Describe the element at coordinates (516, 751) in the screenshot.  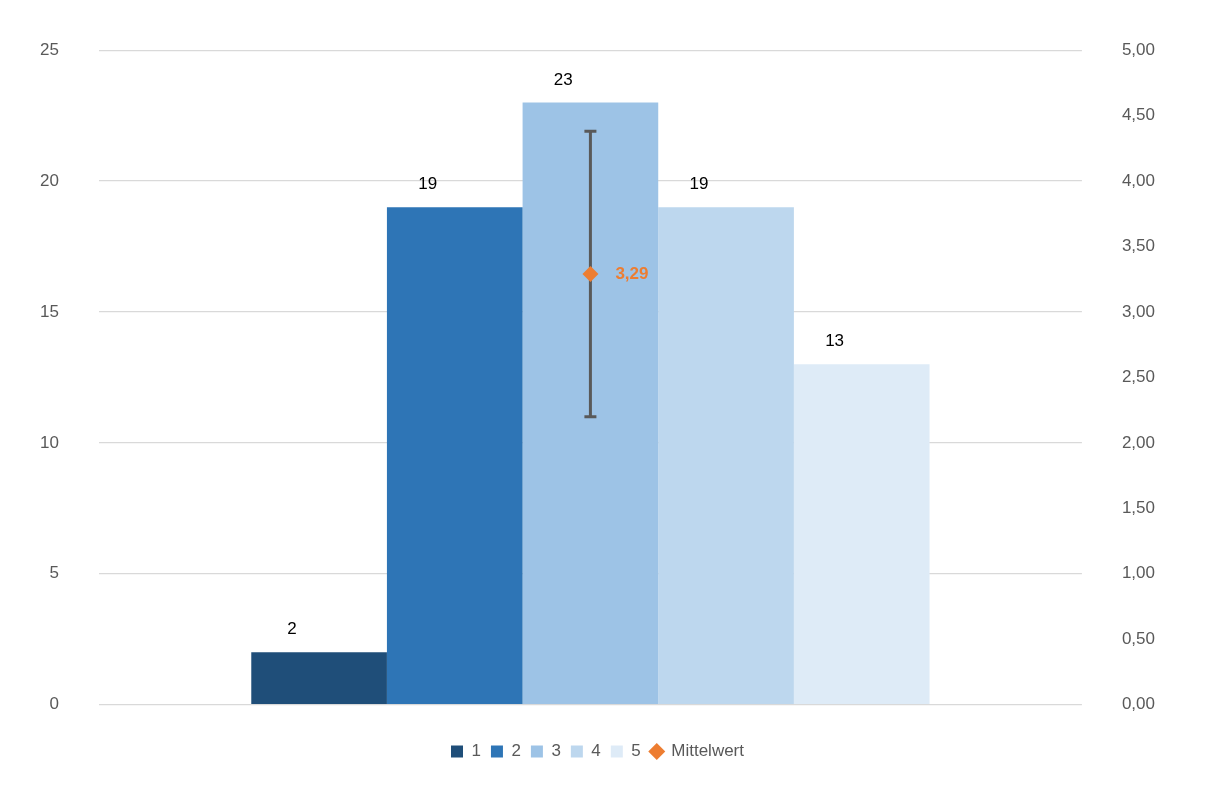
I see `legend-label: 2` at that location.